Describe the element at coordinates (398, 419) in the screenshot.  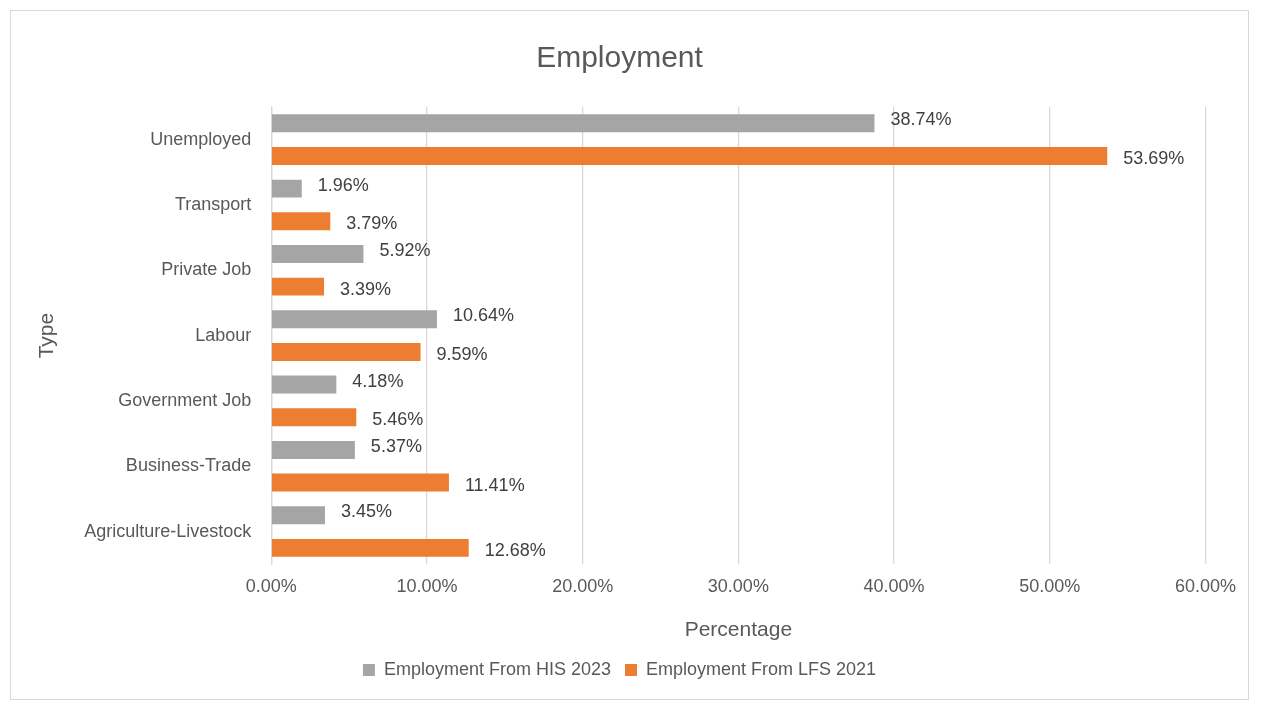
I see `data-label: 5.46%` at that location.